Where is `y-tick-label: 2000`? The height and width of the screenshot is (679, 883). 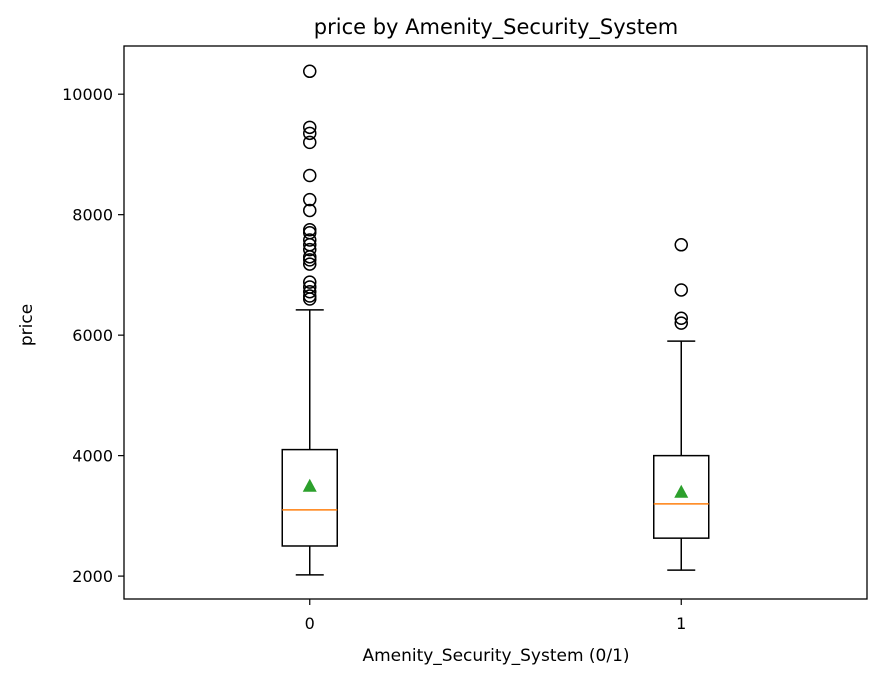
y-tick-label: 2000 is located at coordinates (92, 576).